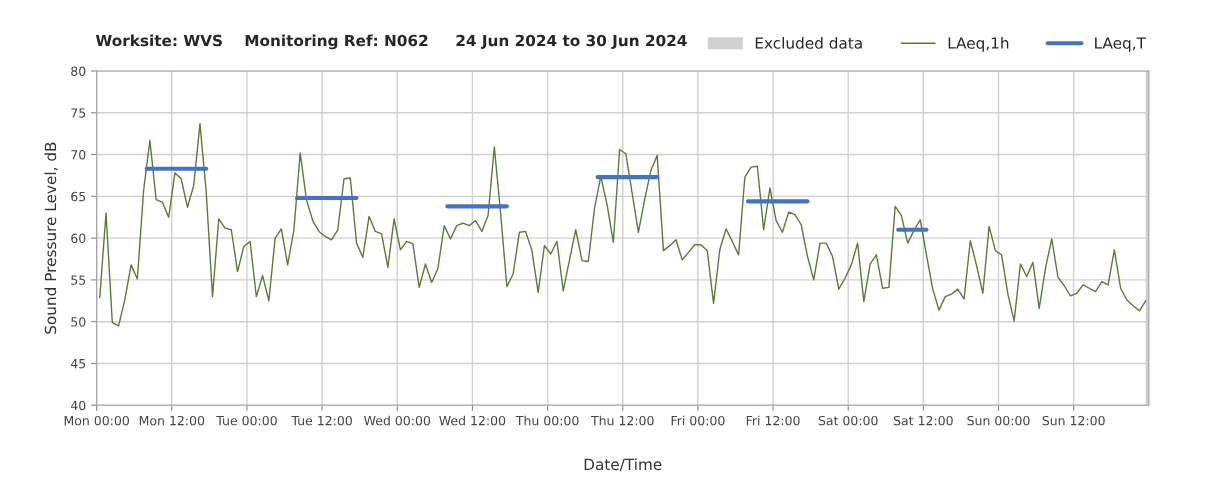  I want to click on x-tick-label: Sat 00:00, so click(848, 420).